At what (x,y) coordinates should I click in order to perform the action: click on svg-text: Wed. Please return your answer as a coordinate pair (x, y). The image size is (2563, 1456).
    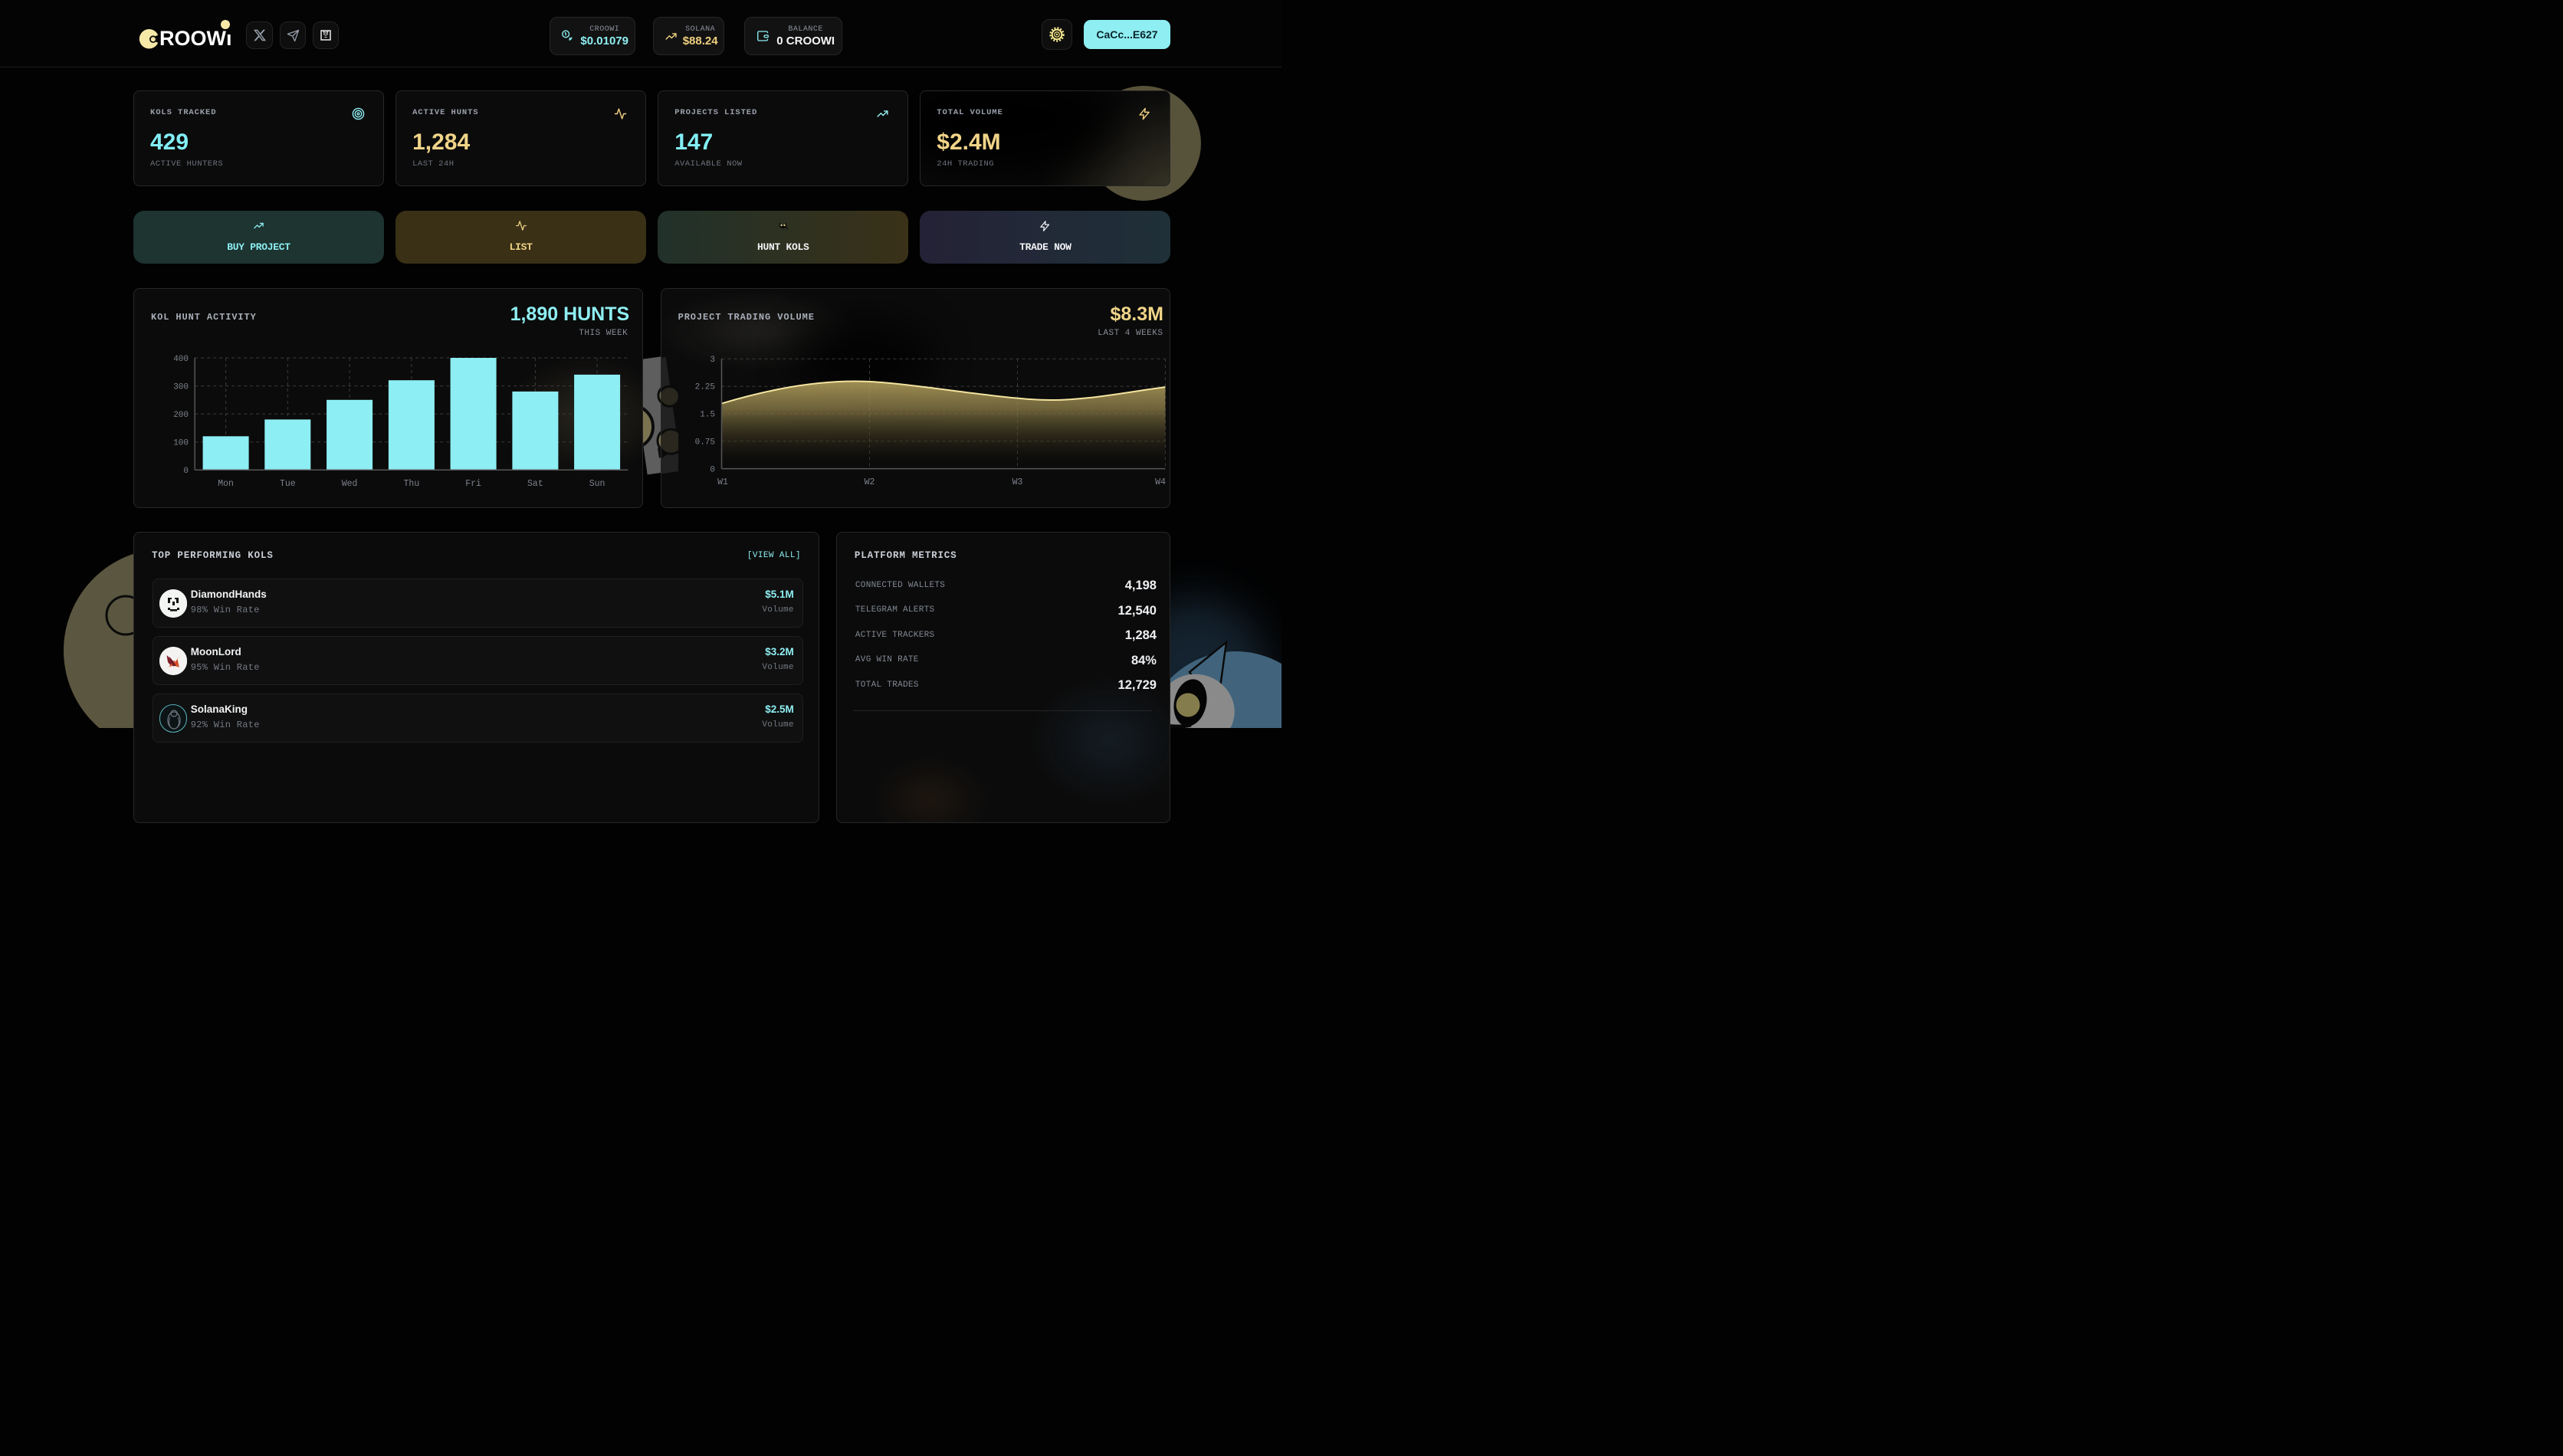
    Looking at the image, I should click on (350, 484).